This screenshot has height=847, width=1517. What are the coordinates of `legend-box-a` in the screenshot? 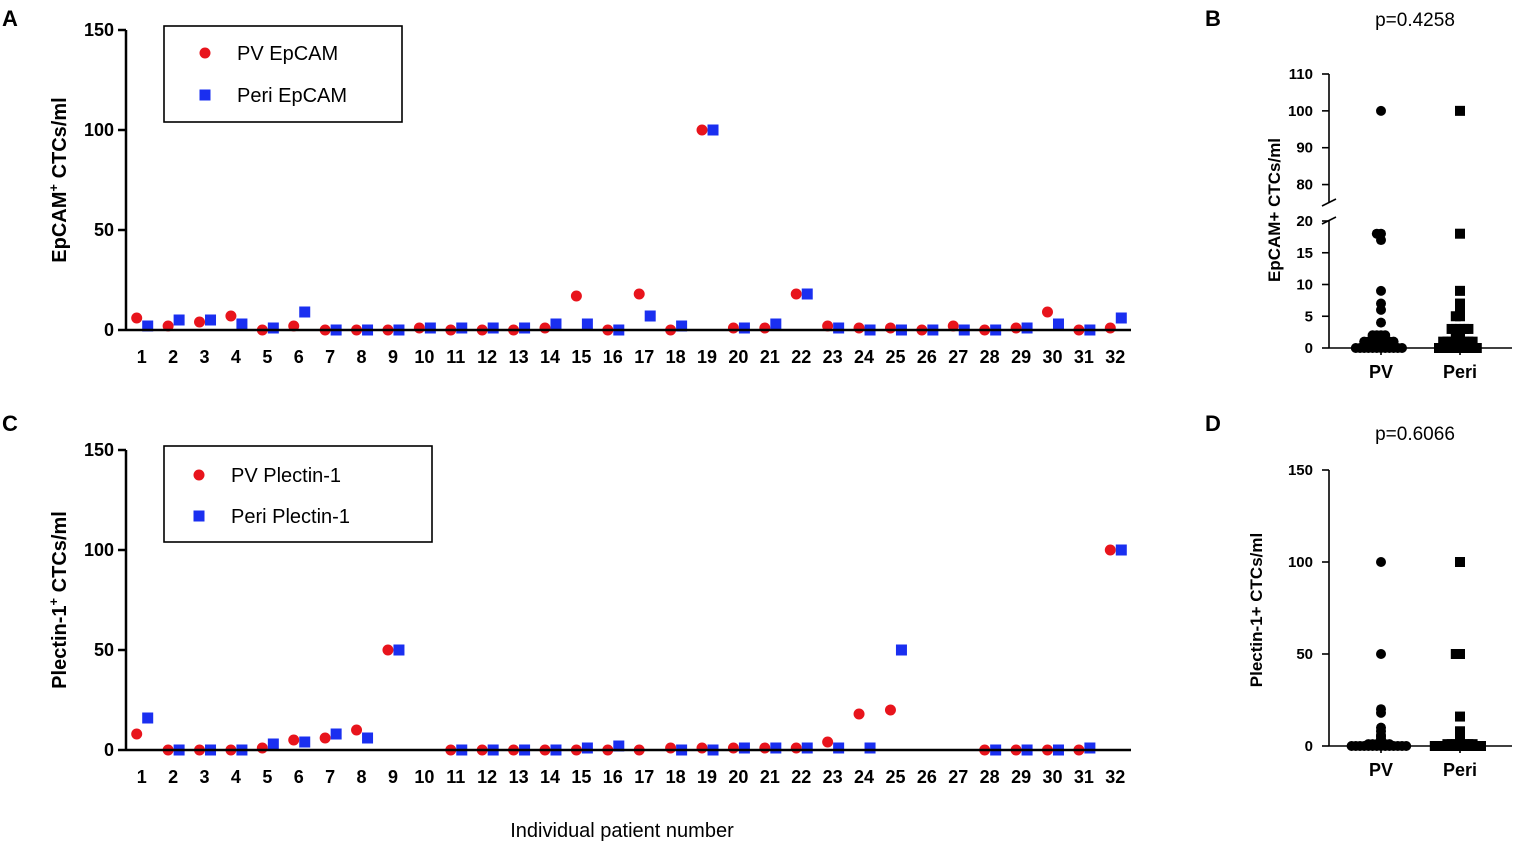 It's located at (283, 74).